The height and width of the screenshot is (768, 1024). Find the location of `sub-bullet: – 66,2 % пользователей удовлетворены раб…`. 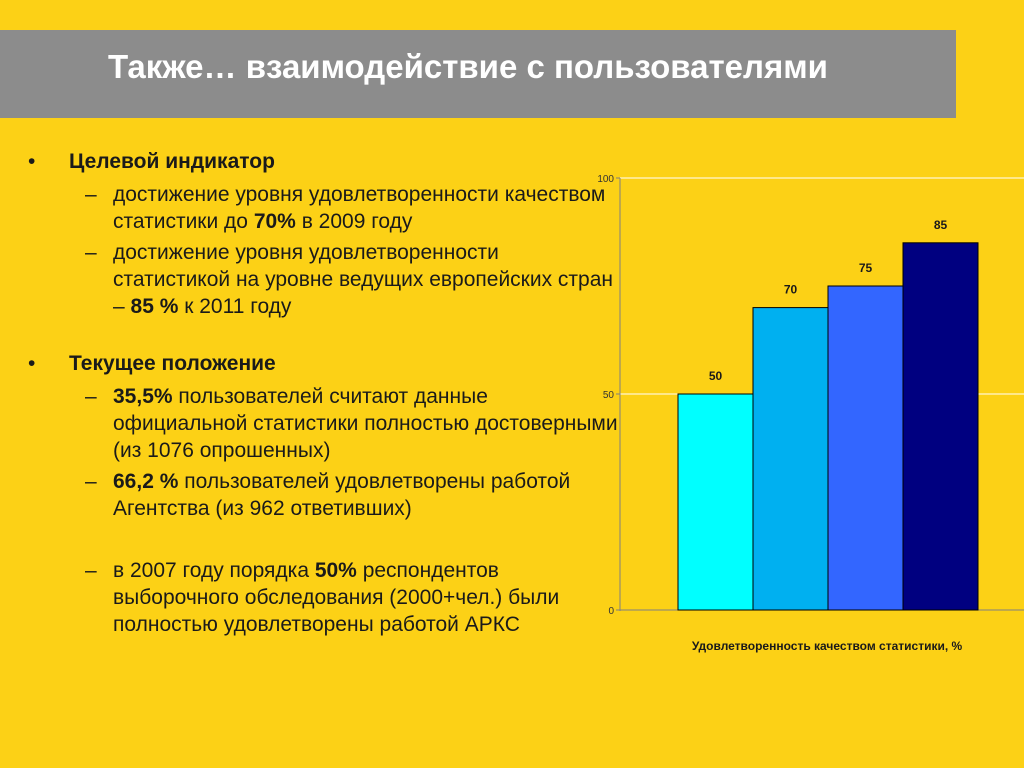

sub-bullet: – 66,2 % пользователей удовлетворены раб… is located at coordinates (323, 495).